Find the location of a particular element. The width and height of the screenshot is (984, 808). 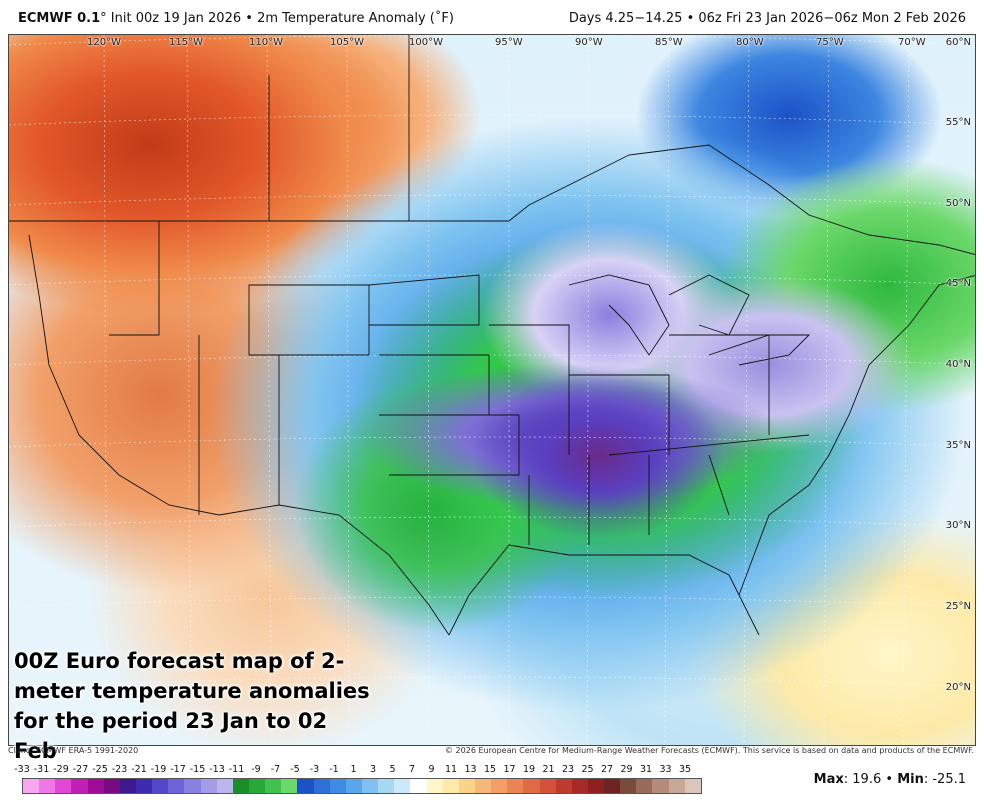

max-value: 19.6 is located at coordinates (867, 779).